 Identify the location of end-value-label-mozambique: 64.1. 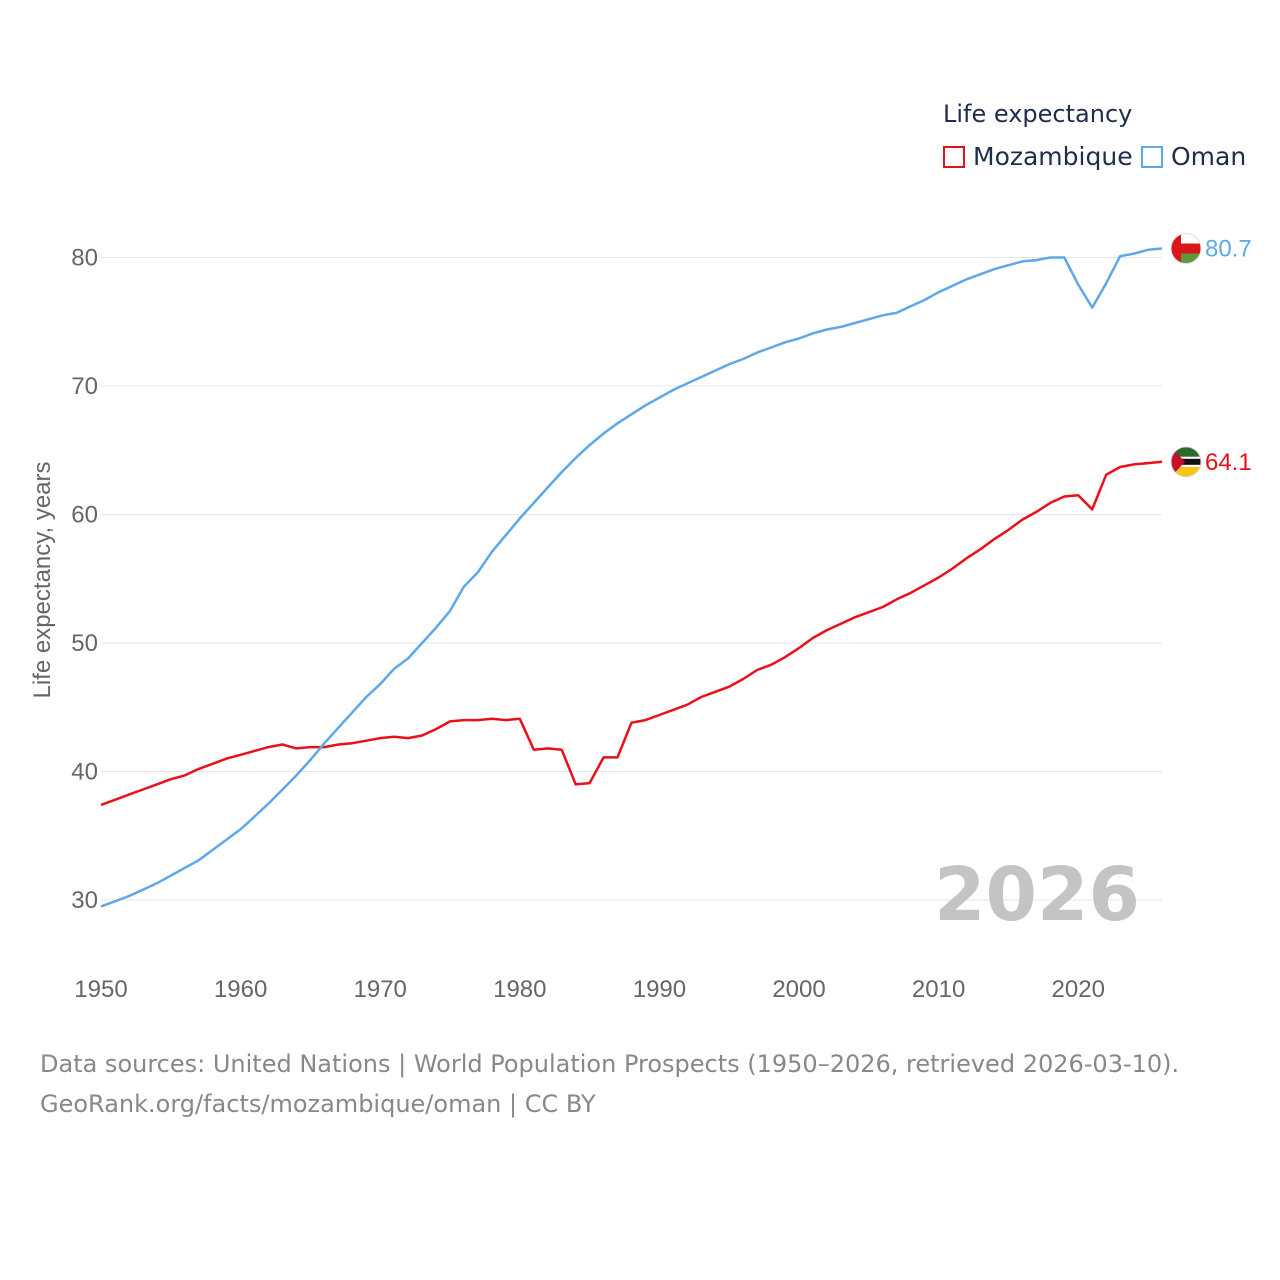
(1228, 462).